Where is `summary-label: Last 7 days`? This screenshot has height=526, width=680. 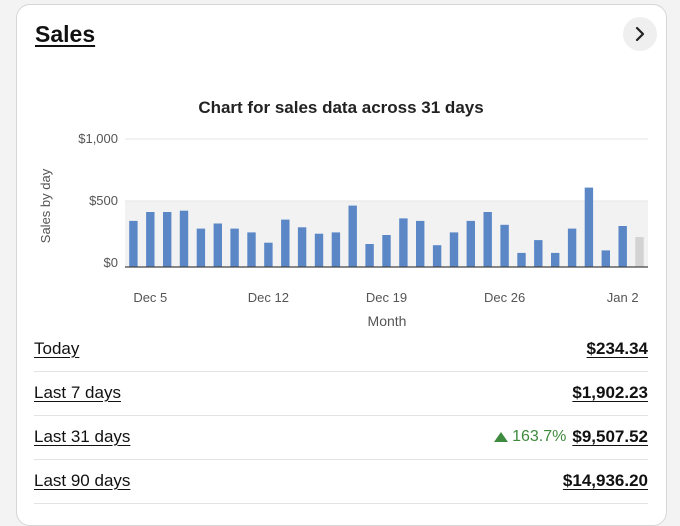 summary-label: Last 7 days is located at coordinates (77, 392).